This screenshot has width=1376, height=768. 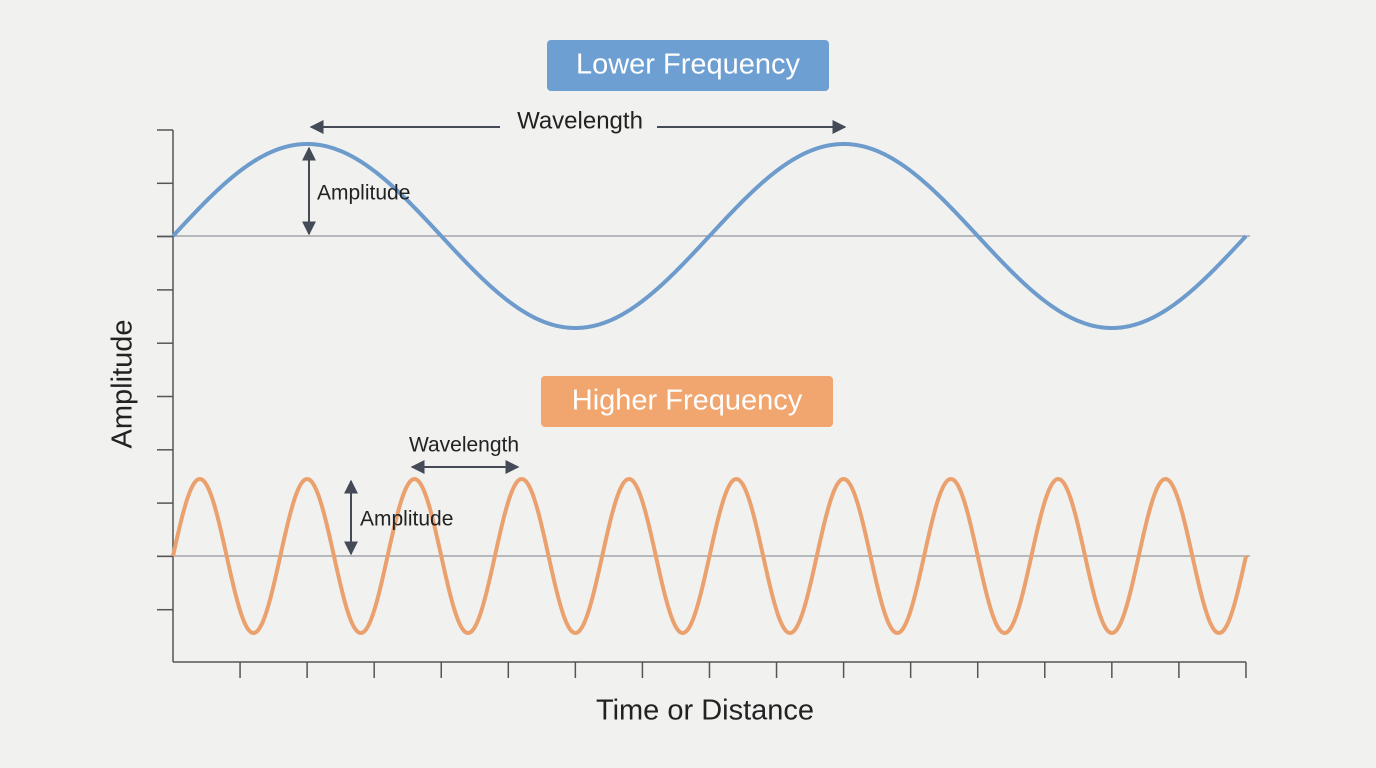 I want to click on x-axis-label: Time or Distance, so click(x=705, y=711).